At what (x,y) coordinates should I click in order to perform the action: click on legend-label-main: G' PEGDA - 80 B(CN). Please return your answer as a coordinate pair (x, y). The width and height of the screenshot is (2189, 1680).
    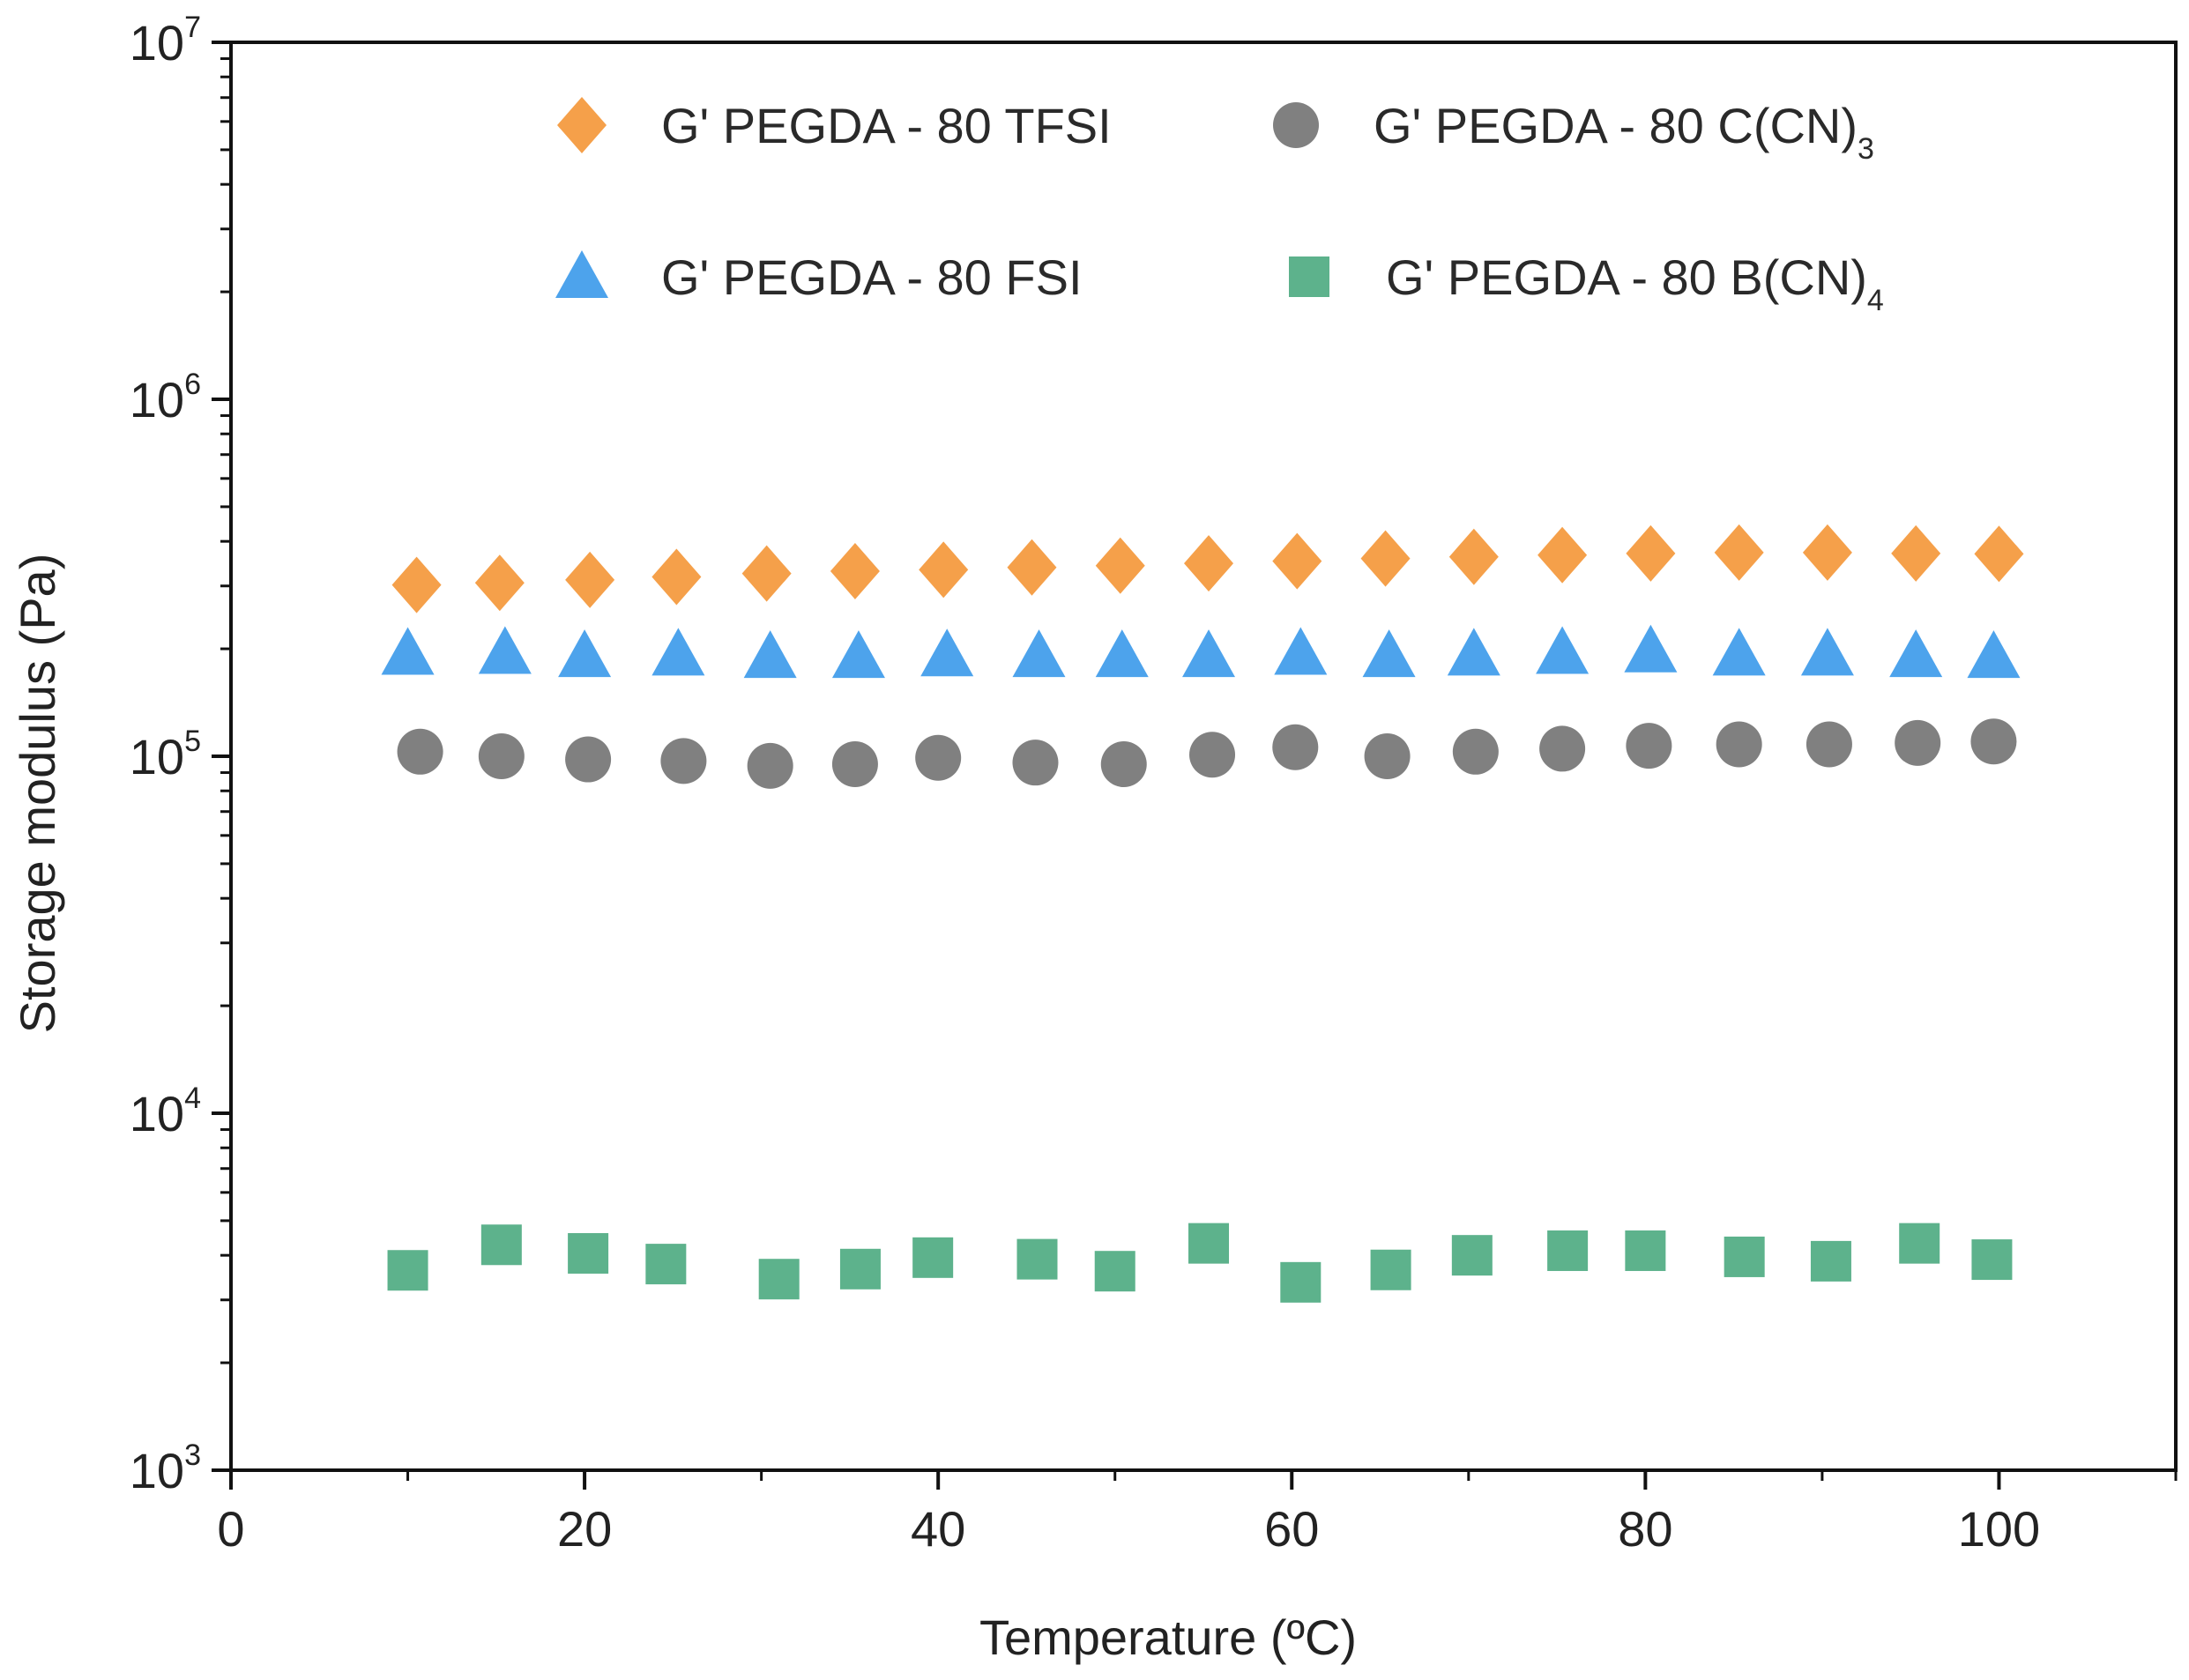
    Looking at the image, I should click on (1626, 277).